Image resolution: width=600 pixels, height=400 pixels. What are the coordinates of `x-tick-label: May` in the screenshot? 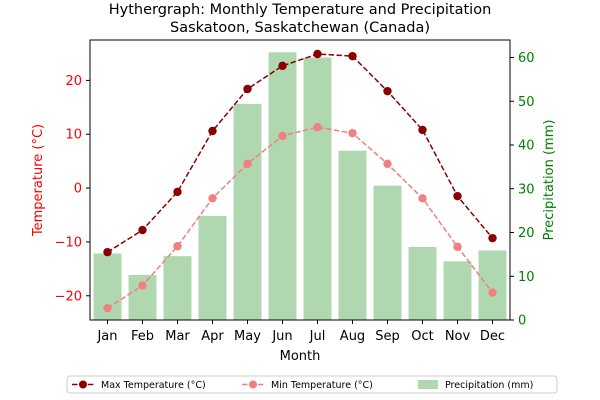 It's located at (247, 336).